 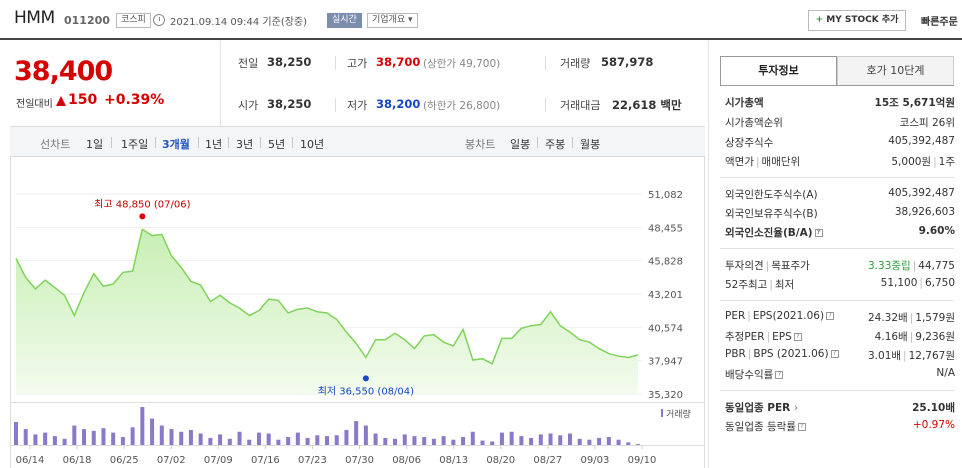 I want to click on low-label: 저가, so click(x=357, y=105).